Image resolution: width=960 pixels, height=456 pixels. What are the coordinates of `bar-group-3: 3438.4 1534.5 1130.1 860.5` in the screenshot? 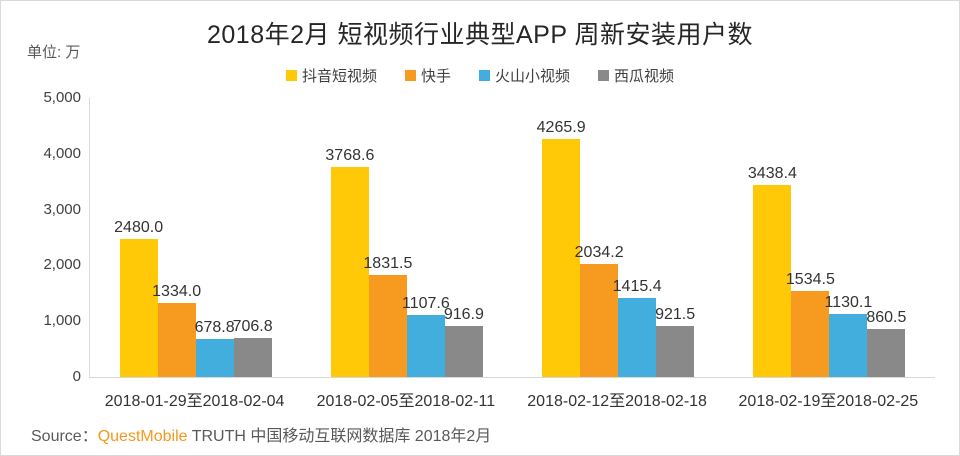 It's located at (829, 237).